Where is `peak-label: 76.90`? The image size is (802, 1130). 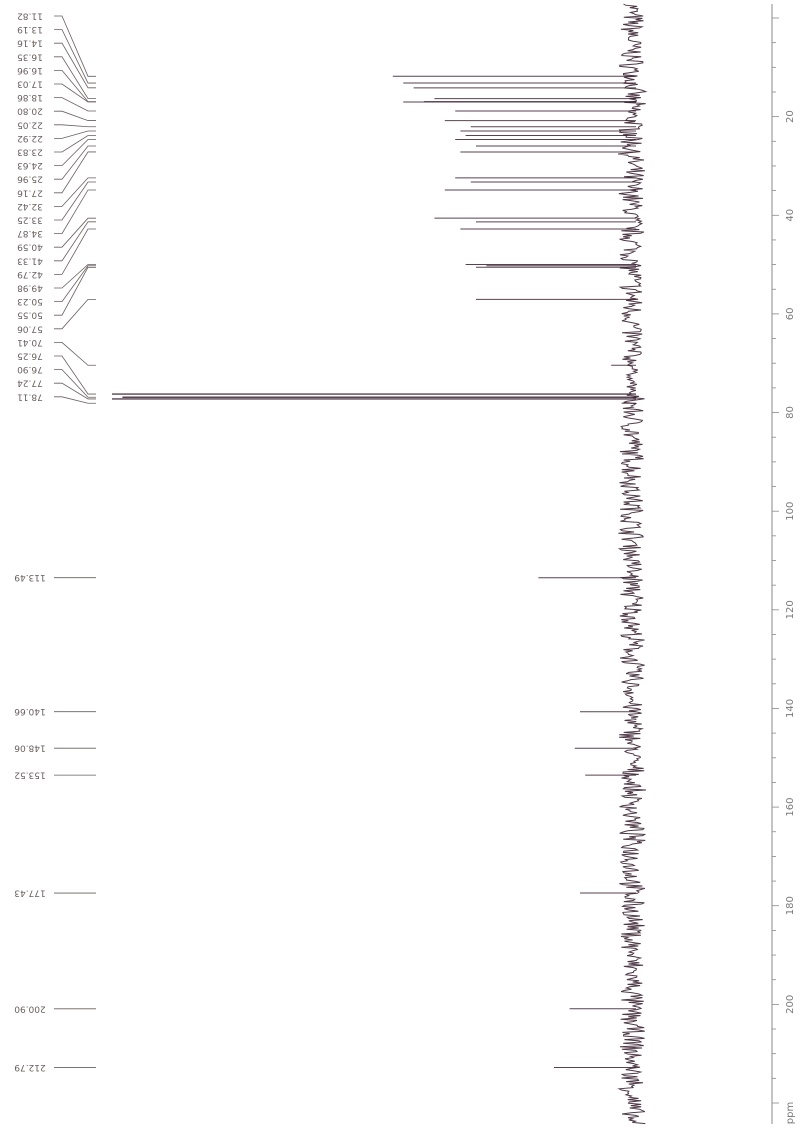
peak-label: 76.90 is located at coordinates (30, 369).